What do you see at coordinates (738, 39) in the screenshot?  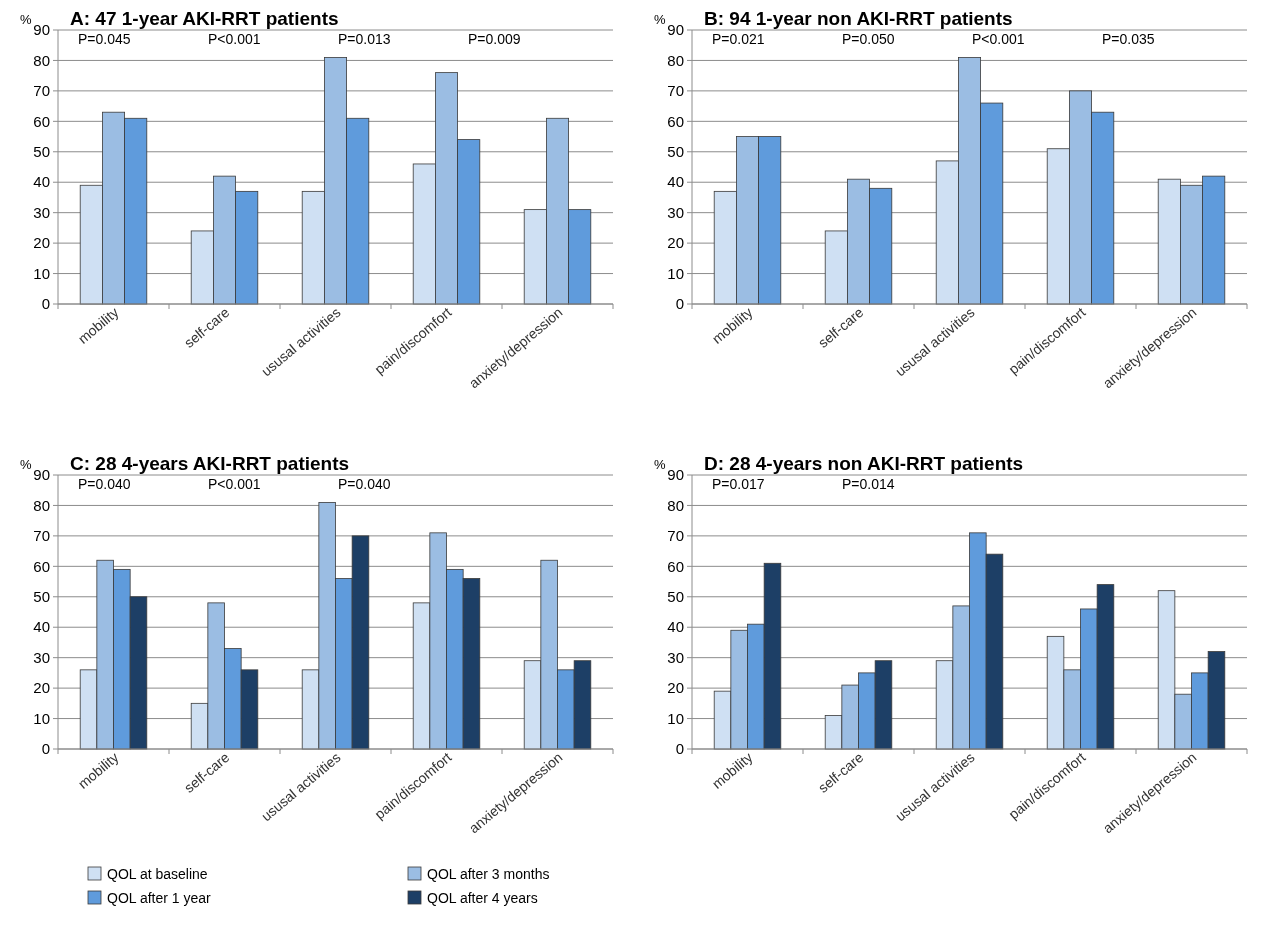 I see `annotation: P=0.021` at bounding box center [738, 39].